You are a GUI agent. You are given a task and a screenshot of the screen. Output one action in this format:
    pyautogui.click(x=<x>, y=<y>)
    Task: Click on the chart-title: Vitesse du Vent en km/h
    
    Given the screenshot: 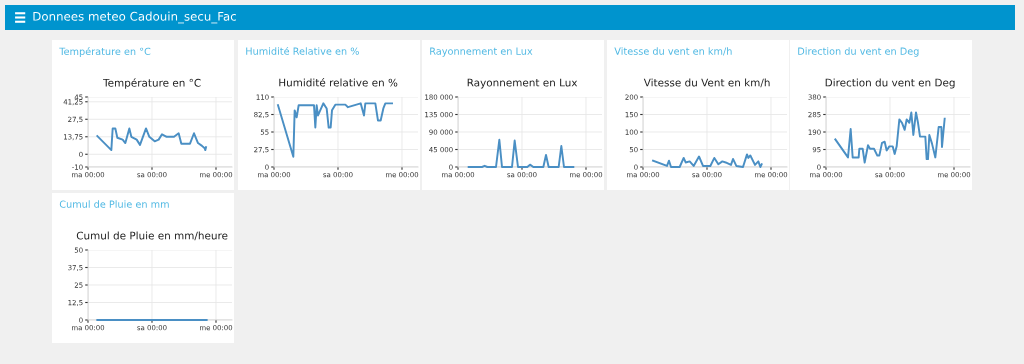 What is the action you would take?
    pyautogui.click(x=706, y=83)
    